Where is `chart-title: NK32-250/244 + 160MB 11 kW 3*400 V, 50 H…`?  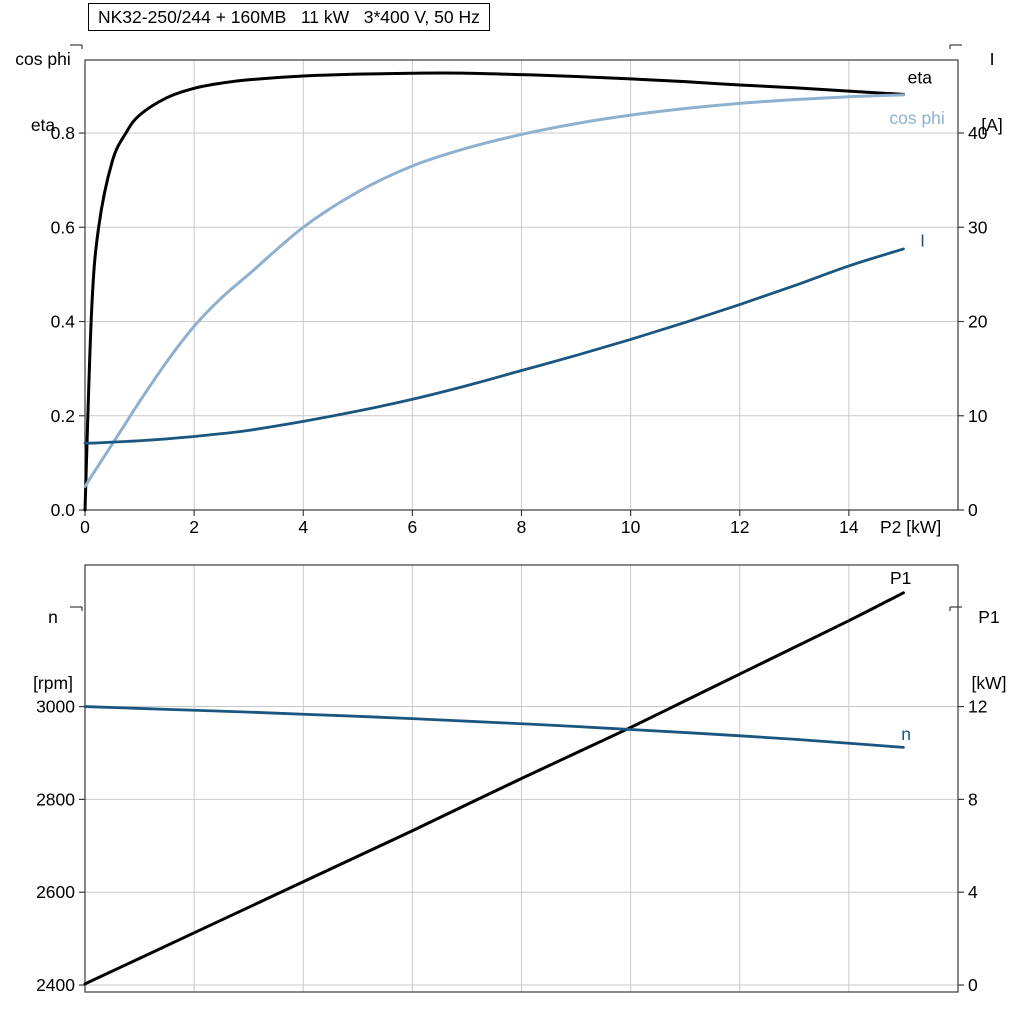
chart-title: NK32-250/244 + 160MB 11 kW 3*400 V, 50 H… is located at coordinates (289, 17).